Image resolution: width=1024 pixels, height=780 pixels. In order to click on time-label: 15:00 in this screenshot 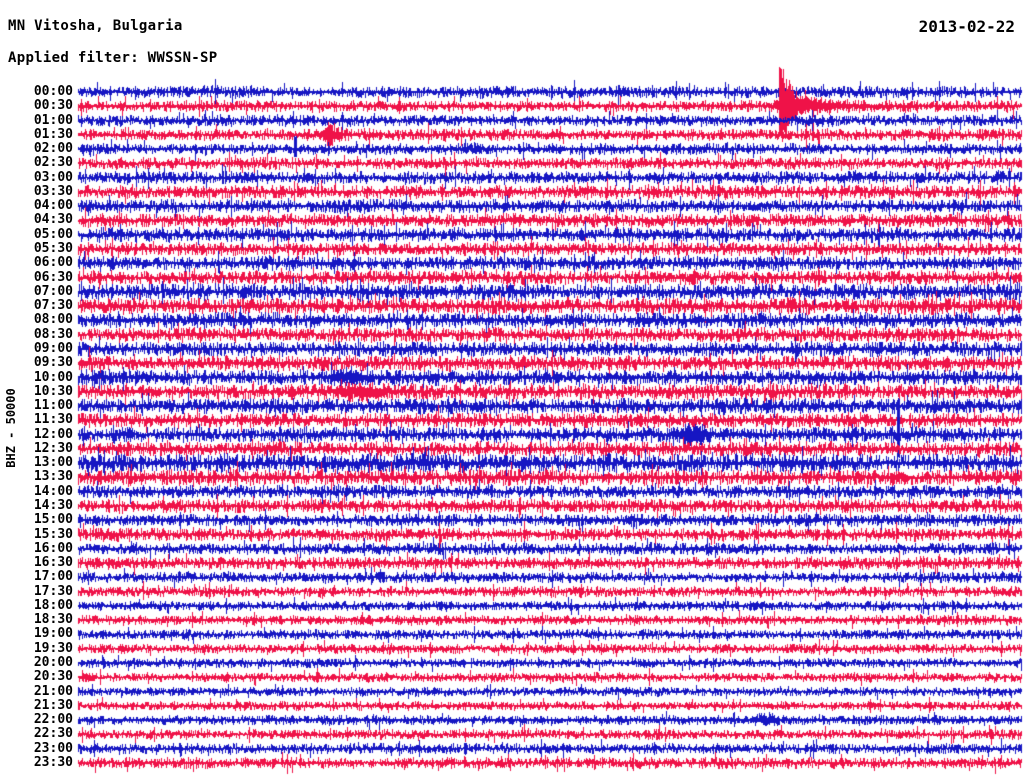, I will do `click(53, 520)`.